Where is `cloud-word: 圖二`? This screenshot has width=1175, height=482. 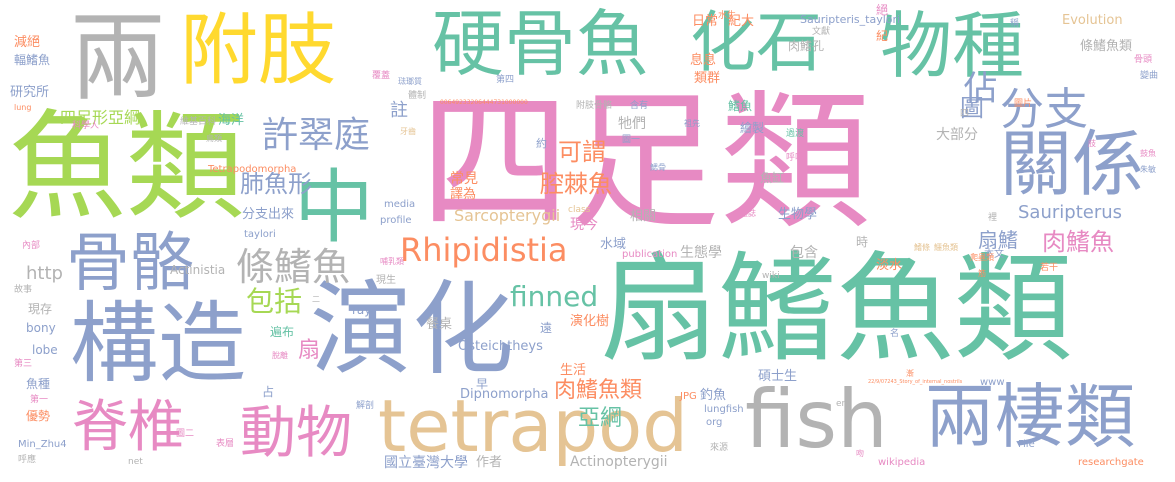 cloud-word: 圖二 is located at coordinates (185, 434).